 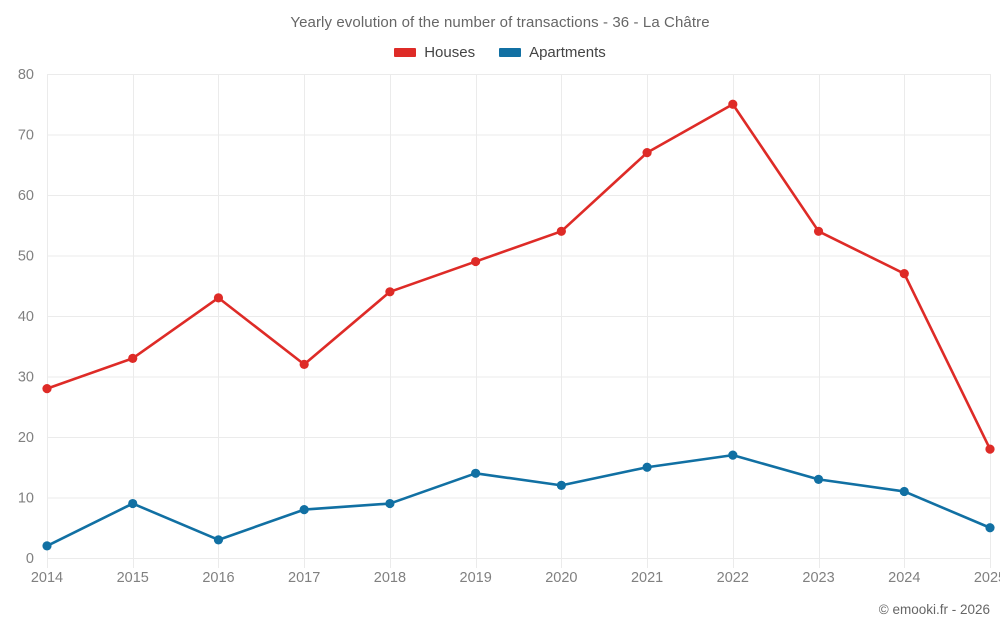 I want to click on y-axis-tick-label: 50, so click(x=26, y=257).